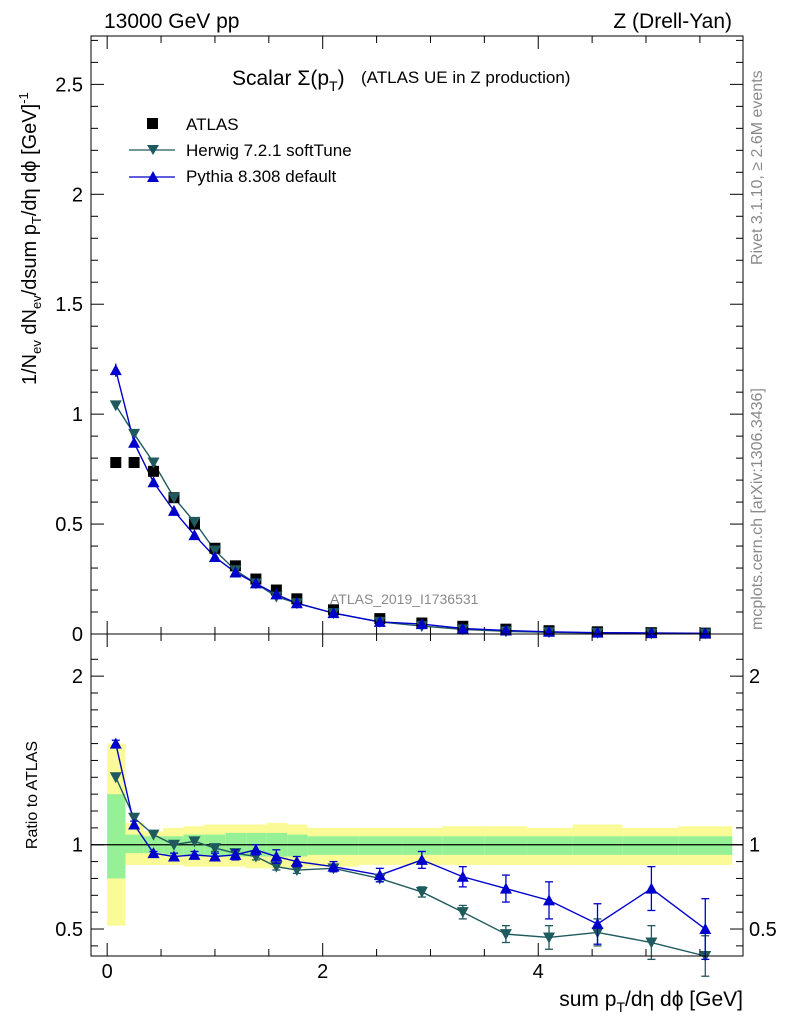 The image size is (786, 1024). I want to click on x-axis-label: sum pT/dη dϕ [GeV], so click(651, 1001).